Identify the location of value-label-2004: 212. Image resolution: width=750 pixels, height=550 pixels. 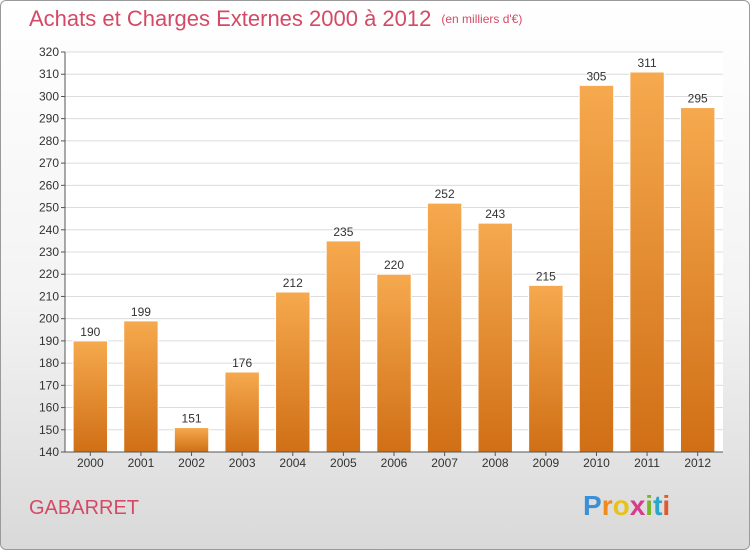
(293, 283).